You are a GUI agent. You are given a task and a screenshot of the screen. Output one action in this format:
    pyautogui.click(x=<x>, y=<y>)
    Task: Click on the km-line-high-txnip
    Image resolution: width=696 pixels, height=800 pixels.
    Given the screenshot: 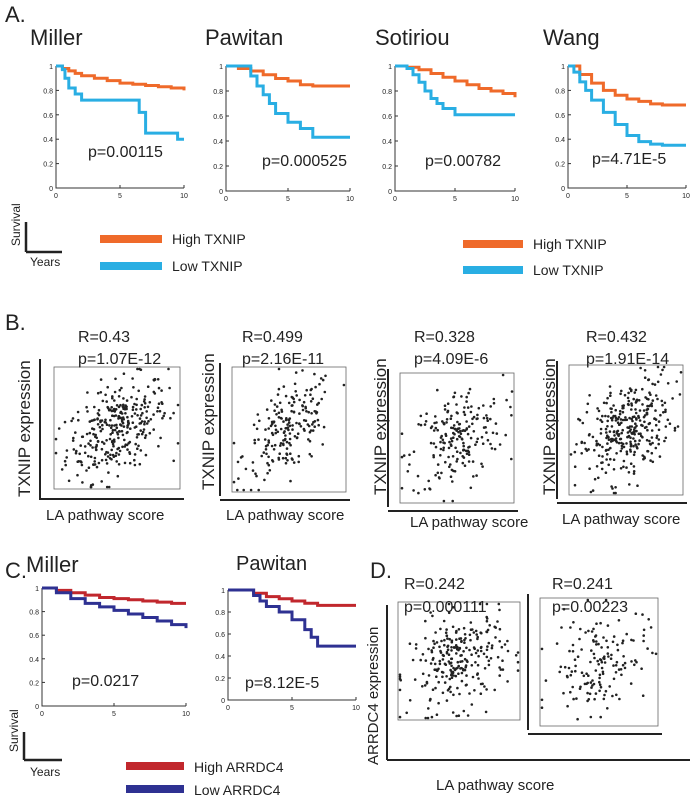 What is the action you would take?
    pyautogui.click(x=456, y=81)
    